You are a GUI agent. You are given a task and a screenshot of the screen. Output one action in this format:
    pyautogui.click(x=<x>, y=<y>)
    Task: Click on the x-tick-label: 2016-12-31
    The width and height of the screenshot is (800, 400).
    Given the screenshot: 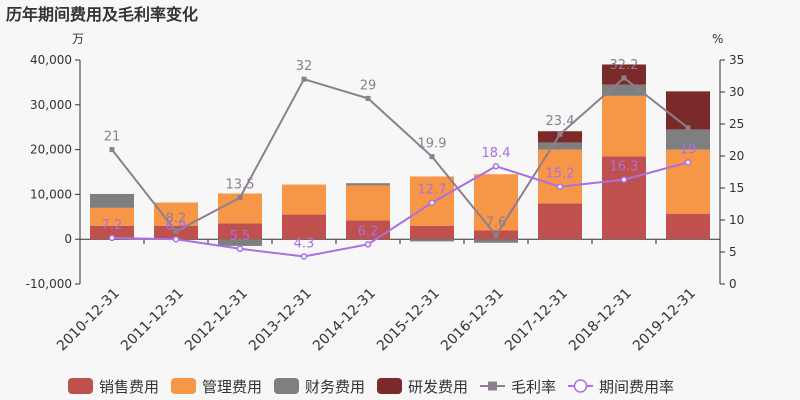 What is the action you would take?
    pyautogui.click(x=472, y=320)
    